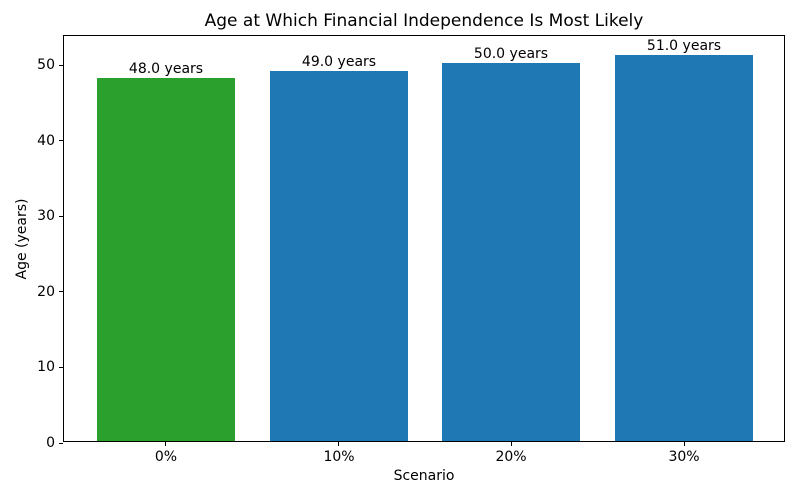 The height and width of the screenshot is (500, 800). I want to click on x-axis-label: Scenario, so click(424, 476).